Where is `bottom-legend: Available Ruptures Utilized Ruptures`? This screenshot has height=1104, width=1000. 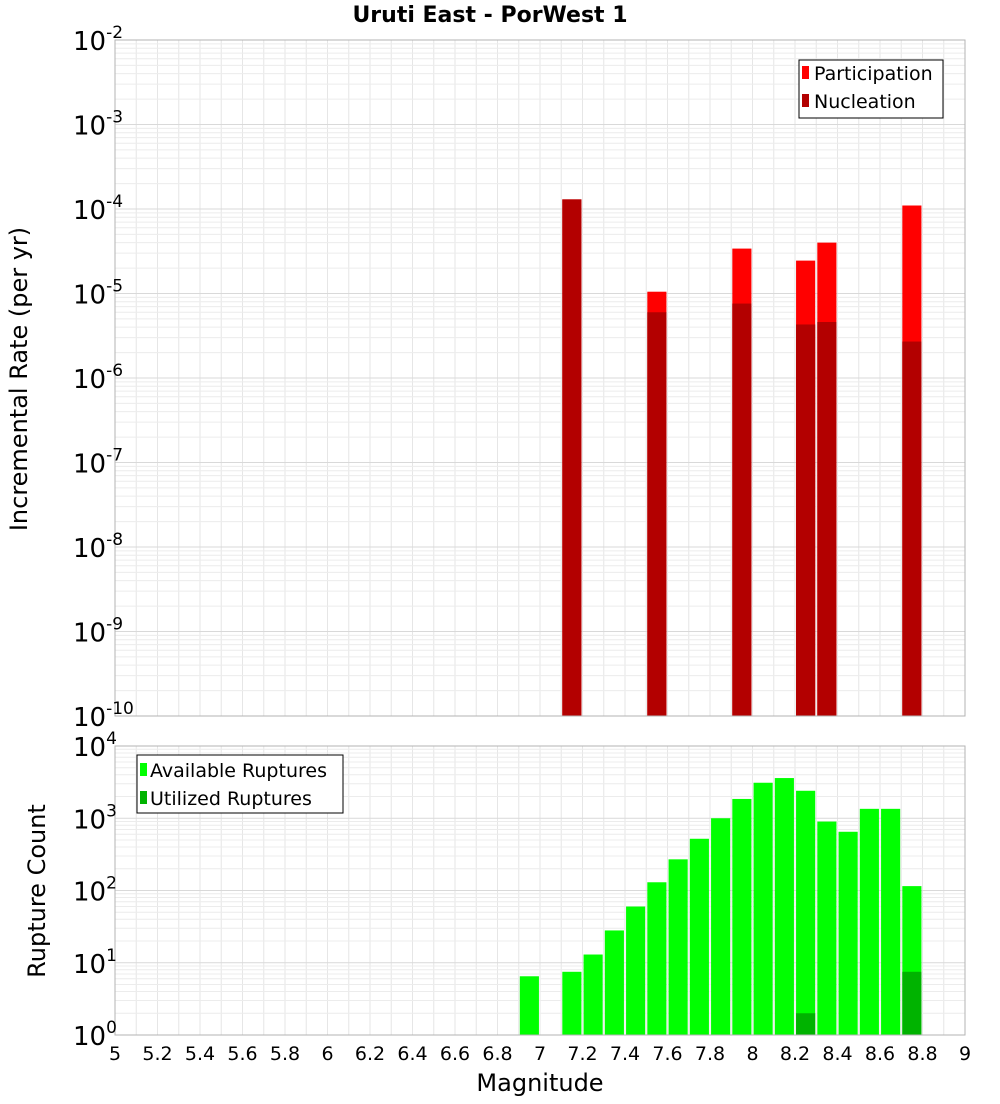
bottom-legend: Available Ruptures Utilized Ruptures is located at coordinates (240, 784).